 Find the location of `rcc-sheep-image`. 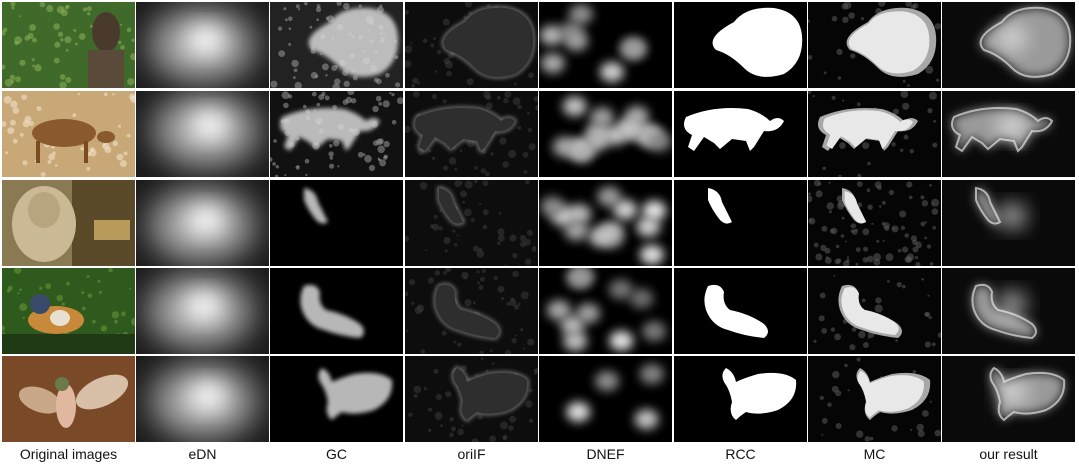

rcc-sheep-image is located at coordinates (740, 223).